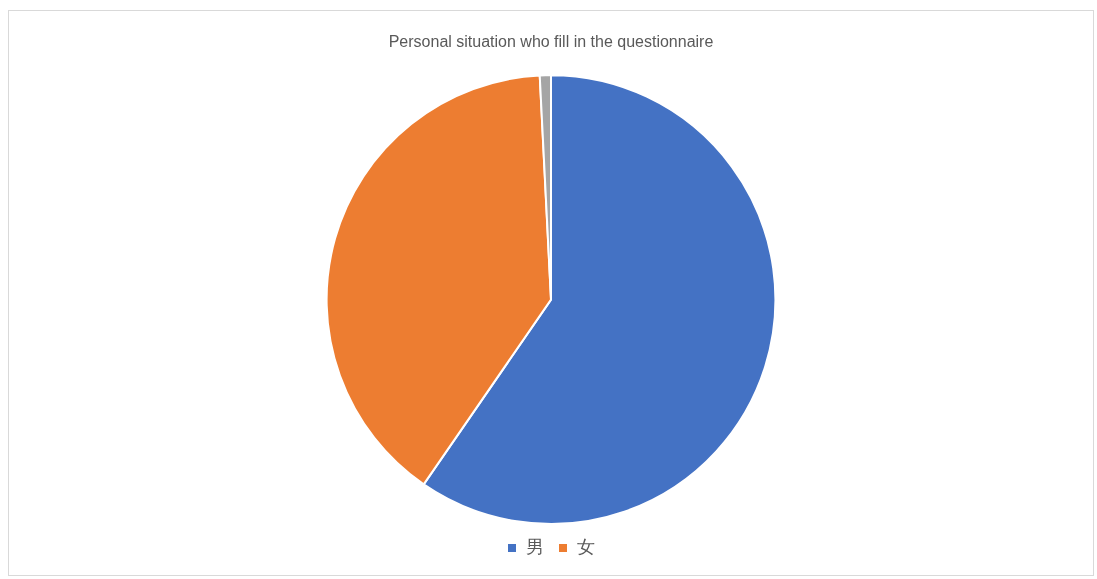 The height and width of the screenshot is (579, 1097). Describe the element at coordinates (535, 546) in the screenshot. I see `legend-label: 男` at that location.